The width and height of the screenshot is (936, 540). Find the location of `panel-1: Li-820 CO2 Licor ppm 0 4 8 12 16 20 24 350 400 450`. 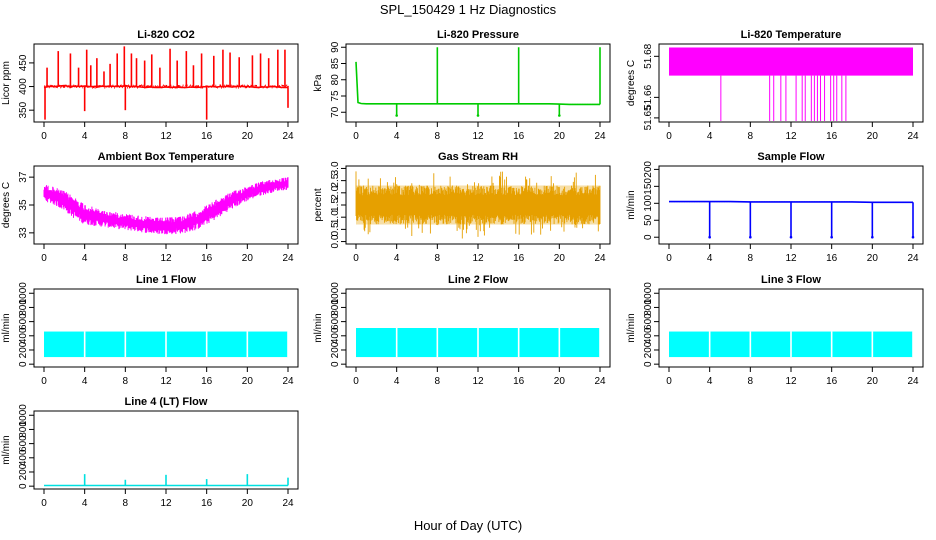

panel-1: Li-820 CO2 Licor ppm 0 4 8 12 16 20 24 350 400 450 is located at coordinates (150, 85).